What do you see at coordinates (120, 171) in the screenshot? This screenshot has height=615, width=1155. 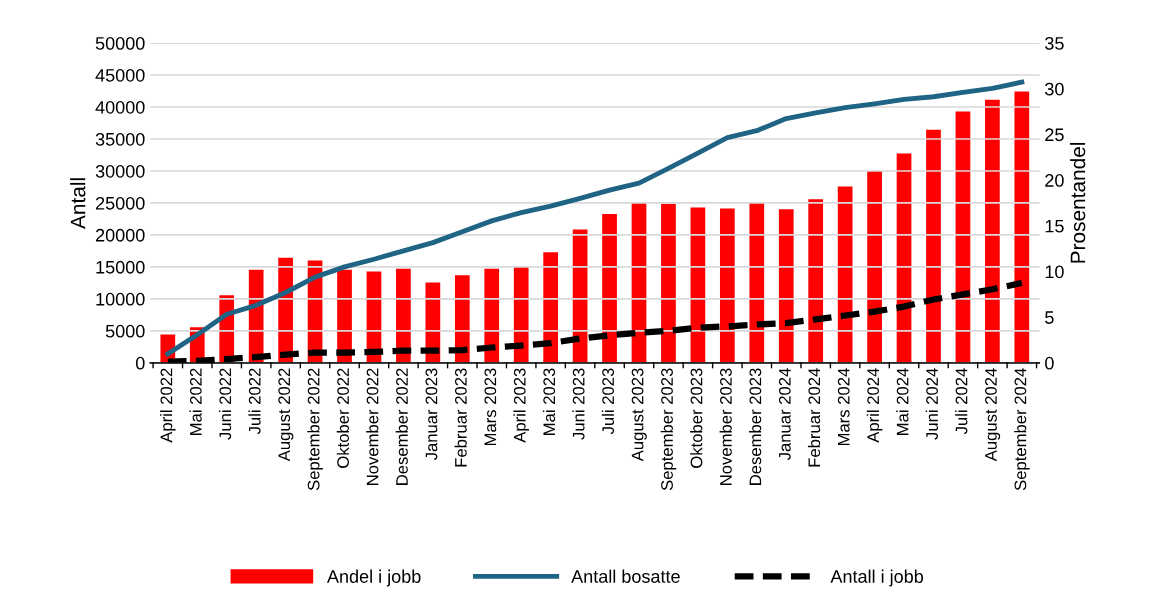 I see `y-tick-label: 30000` at bounding box center [120, 171].